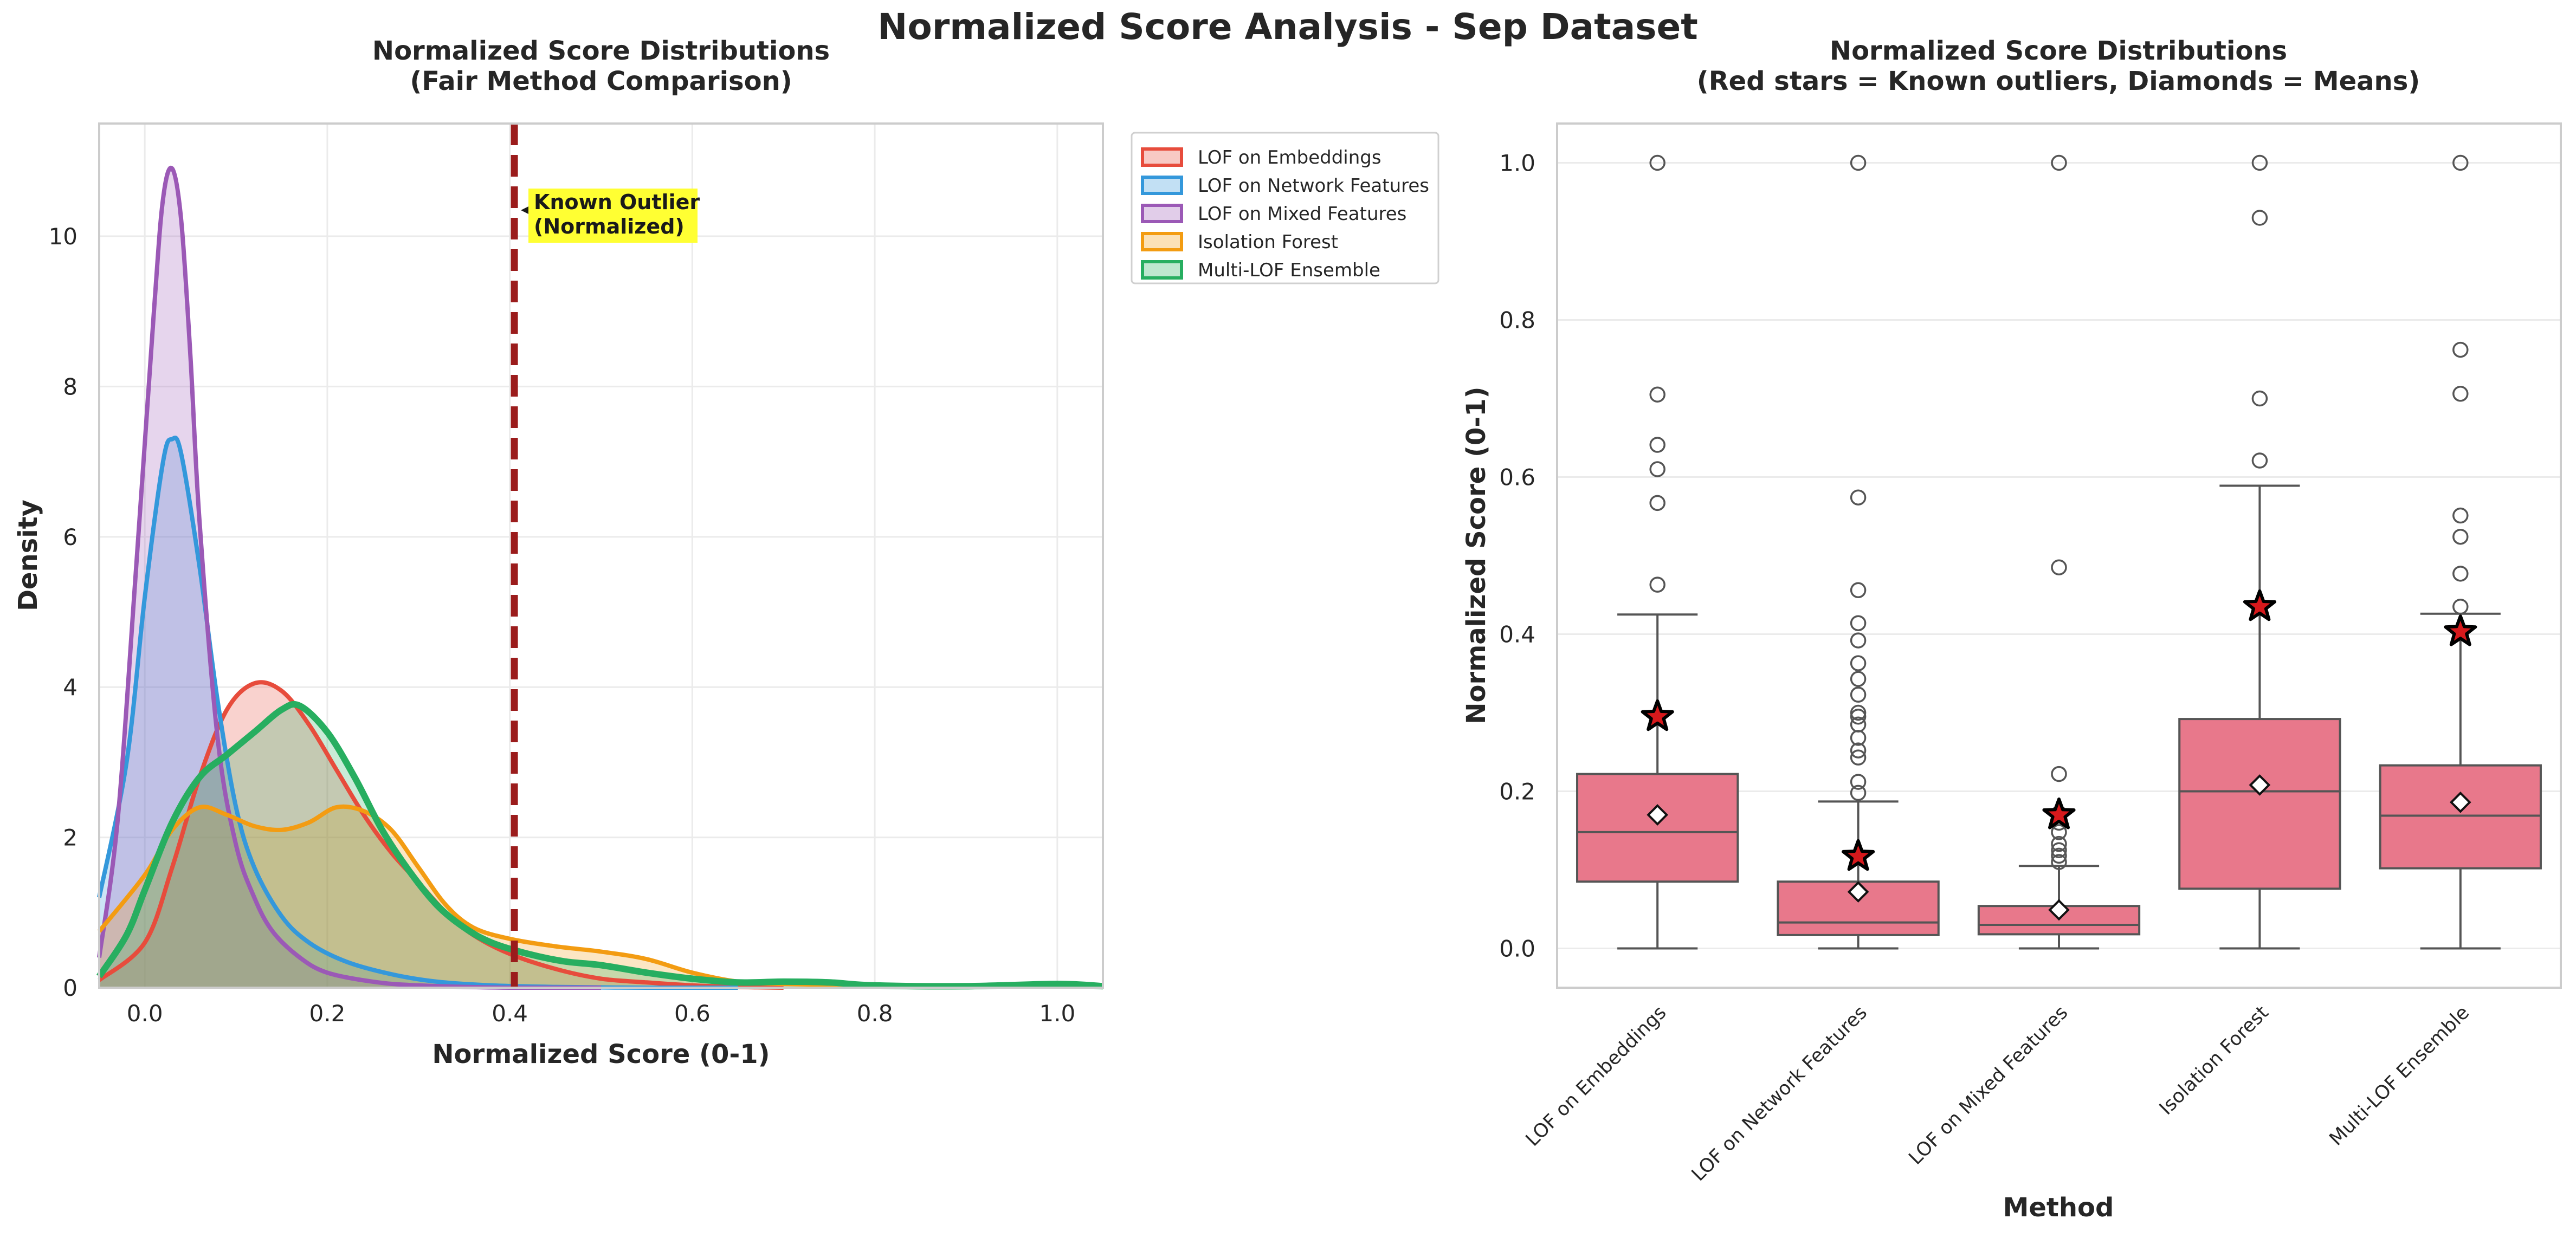  What do you see at coordinates (1517, 792) in the screenshot?
I see `right-y-tick-label: 0.2` at bounding box center [1517, 792].